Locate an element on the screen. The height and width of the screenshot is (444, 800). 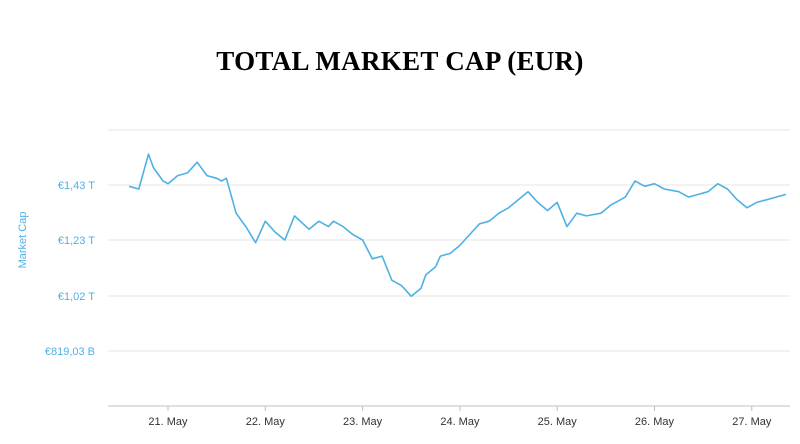
x-tick-label: 24. May is located at coordinates (460, 422).